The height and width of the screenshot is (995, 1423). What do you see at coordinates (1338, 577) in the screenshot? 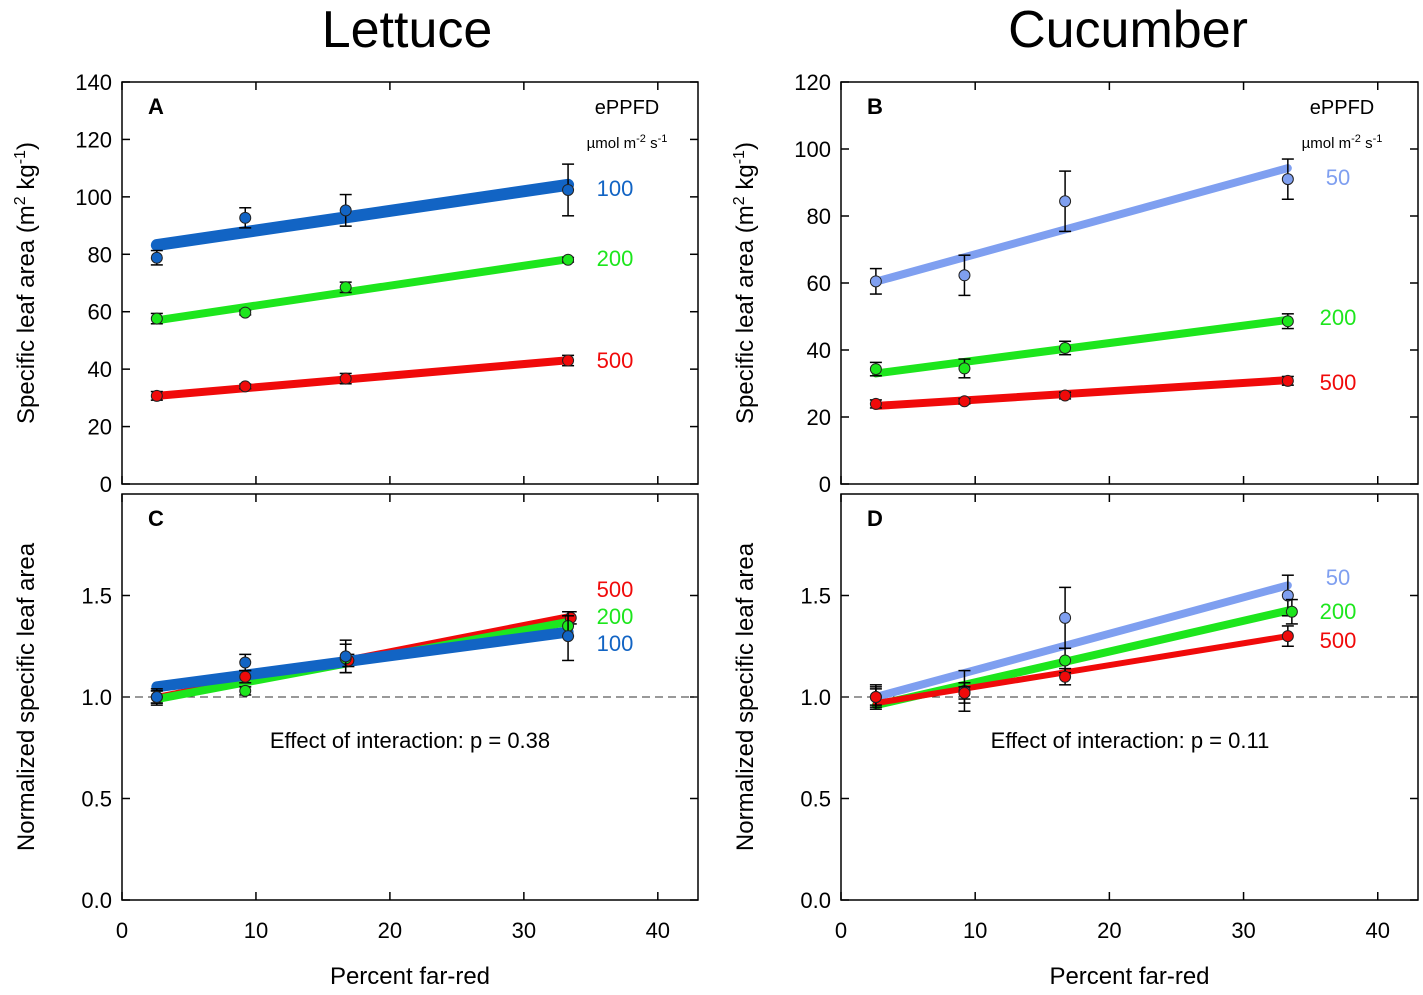
I see `legend-label-50: 50` at bounding box center [1338, 577].